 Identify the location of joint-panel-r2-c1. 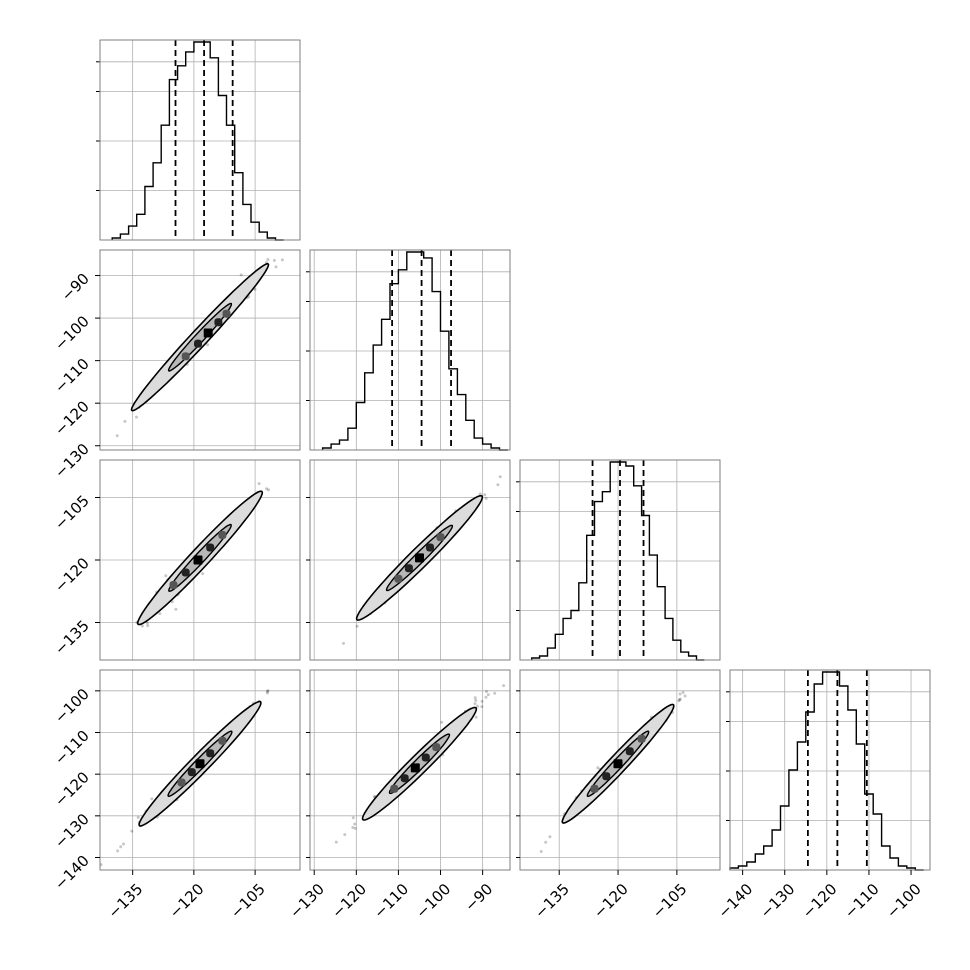
(408, 562).